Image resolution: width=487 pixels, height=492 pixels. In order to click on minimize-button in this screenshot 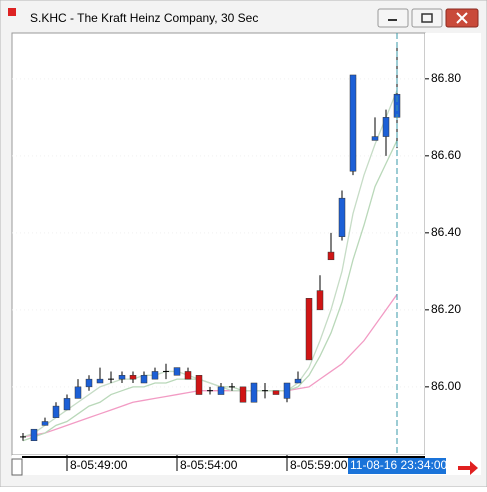, I will do `click(393, 18)`.